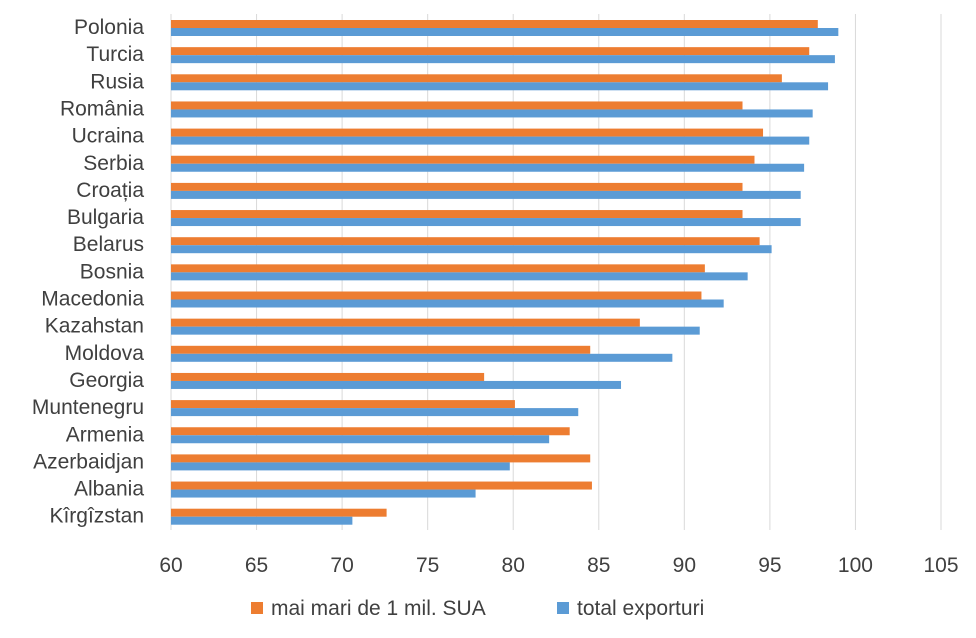  What do you see at coordinates (684, 565) in the screenshot?
I see `x-tick-label: 90` at bounding box center [684, 565].